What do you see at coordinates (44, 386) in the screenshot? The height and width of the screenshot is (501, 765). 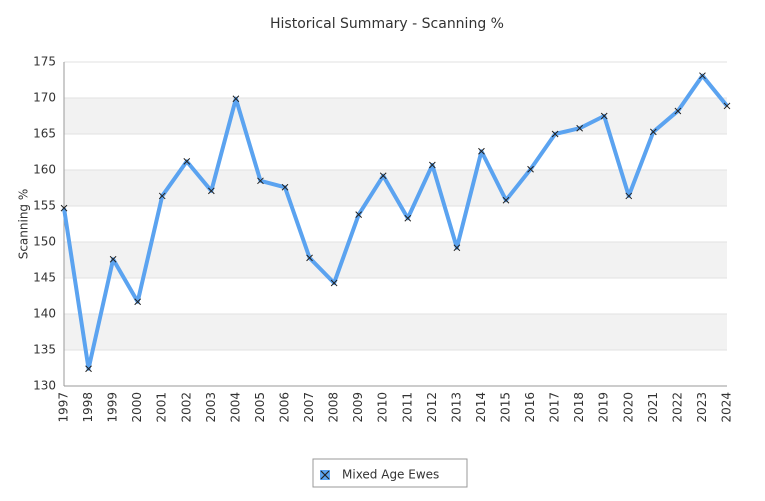 I see `y-tick-label: 130` at bounding box center [44, 386].